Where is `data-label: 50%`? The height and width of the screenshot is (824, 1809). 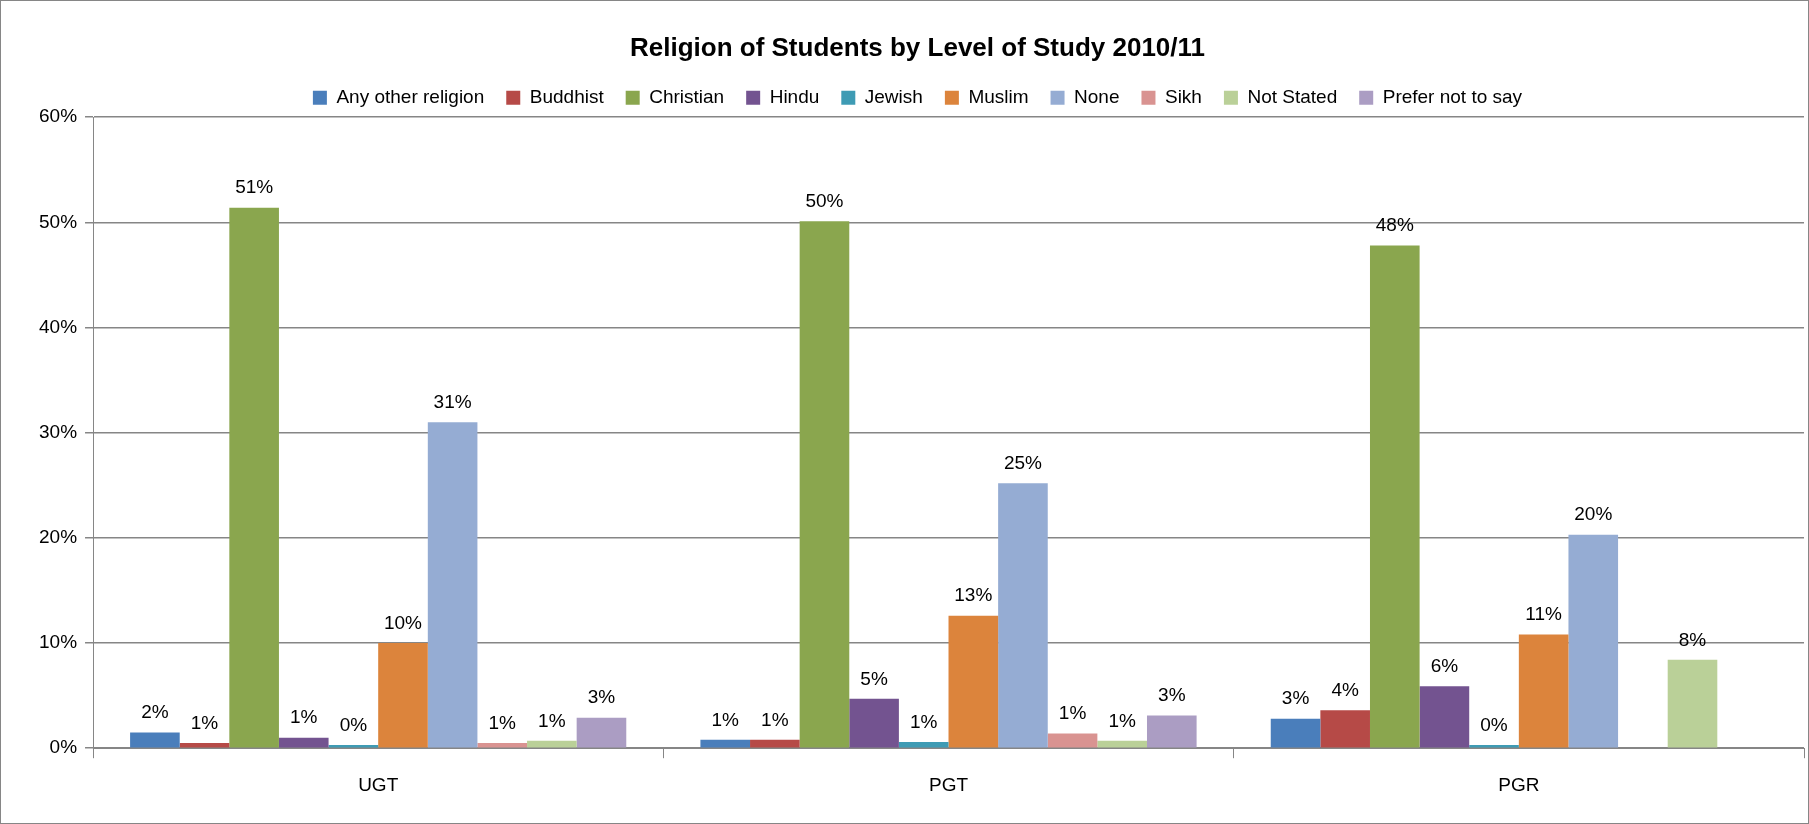
data-label: 50% is located at coordinates (824, 201).